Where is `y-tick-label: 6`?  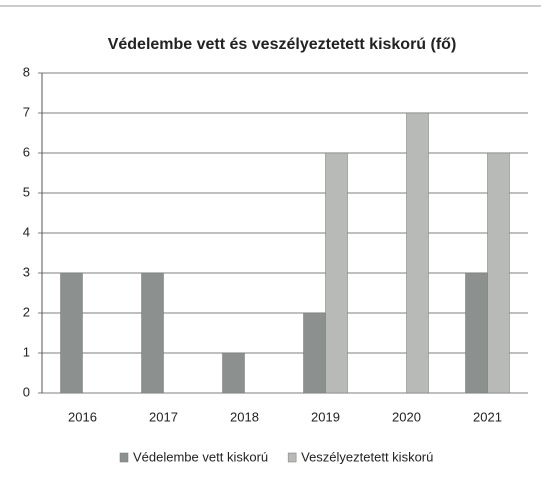 y-tick-label: 6 is located at coordinates (26, 151).